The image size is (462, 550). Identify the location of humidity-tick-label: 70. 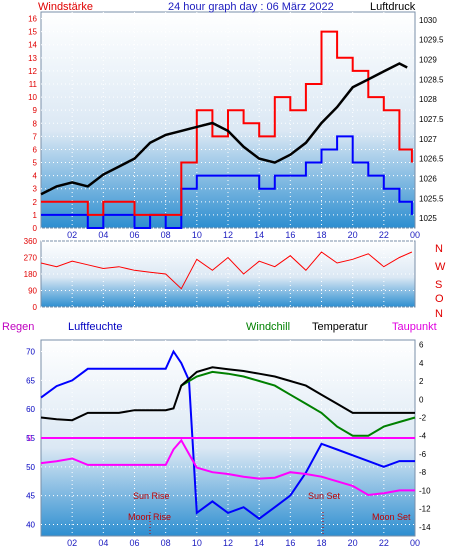
(30, 352).